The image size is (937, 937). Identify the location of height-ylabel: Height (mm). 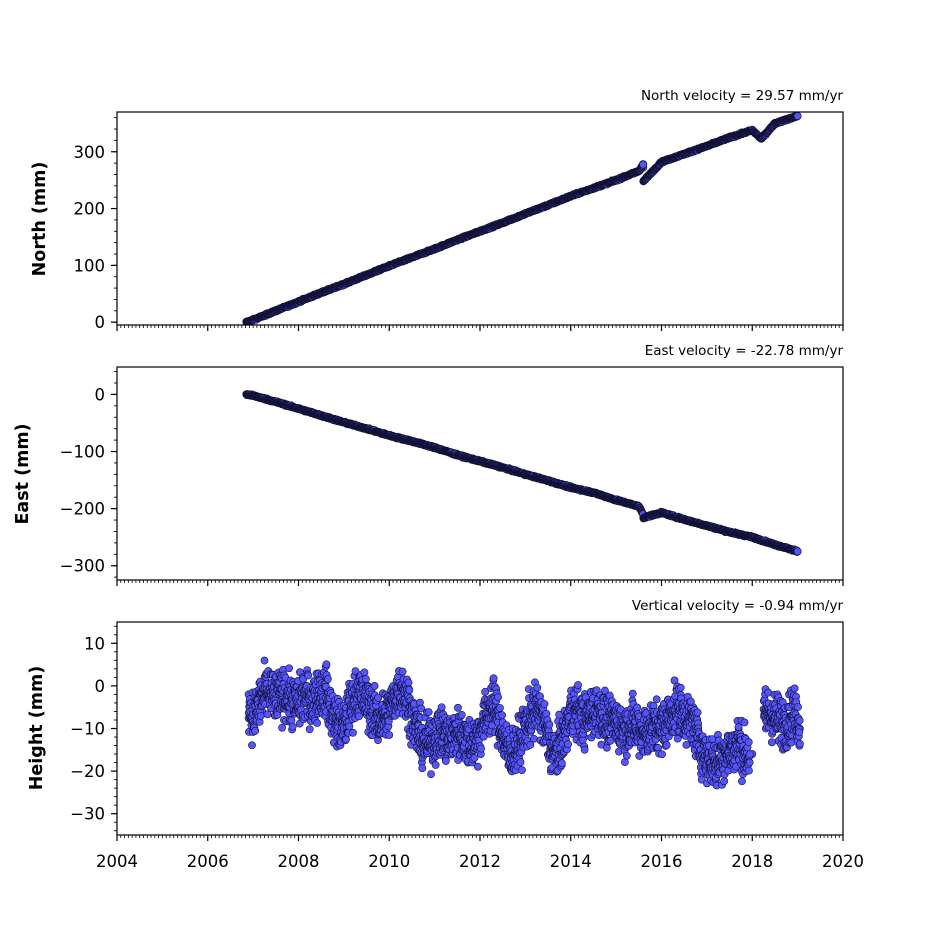
(37, 728).